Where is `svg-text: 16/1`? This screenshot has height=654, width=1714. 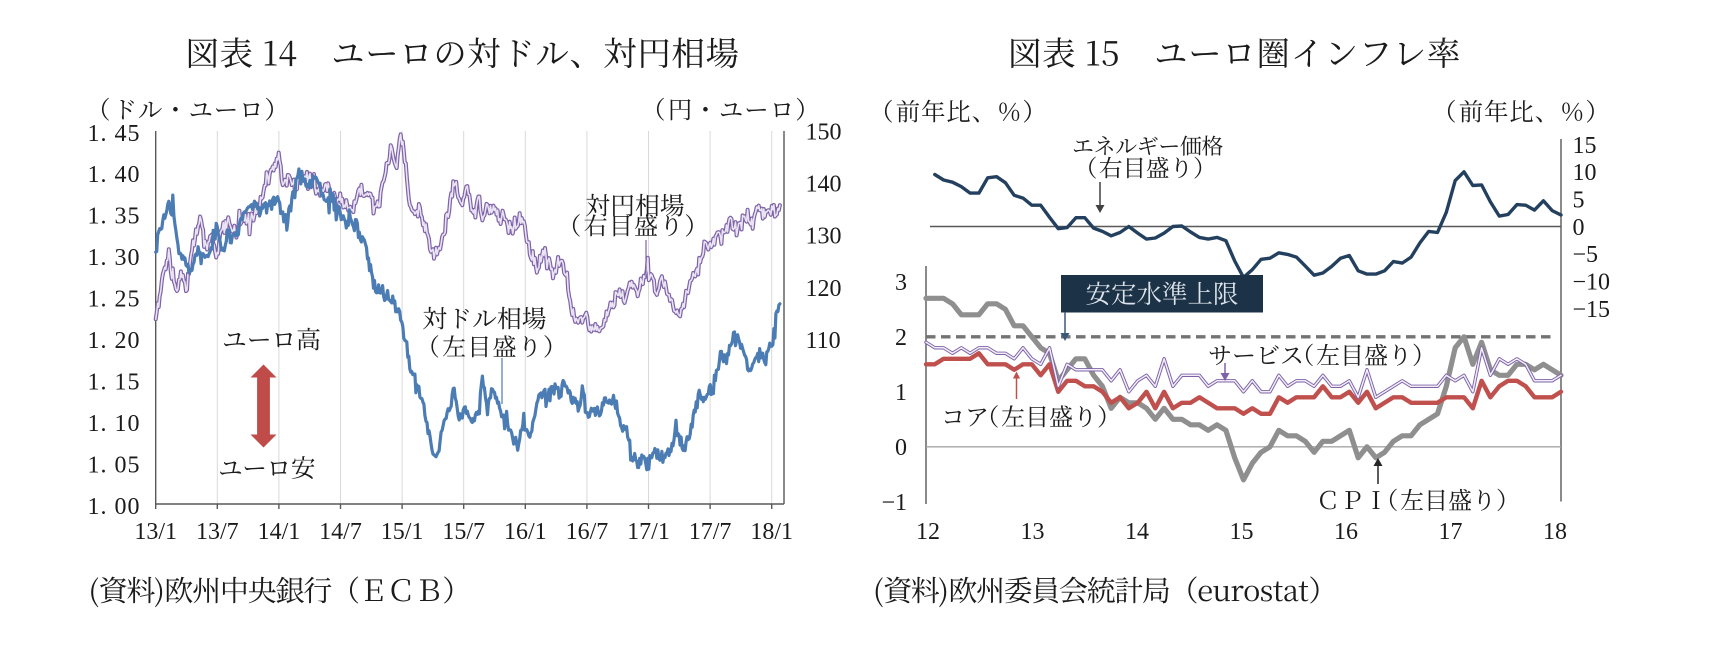
svg-text: 16/1 is located at coordinates (525, 532).